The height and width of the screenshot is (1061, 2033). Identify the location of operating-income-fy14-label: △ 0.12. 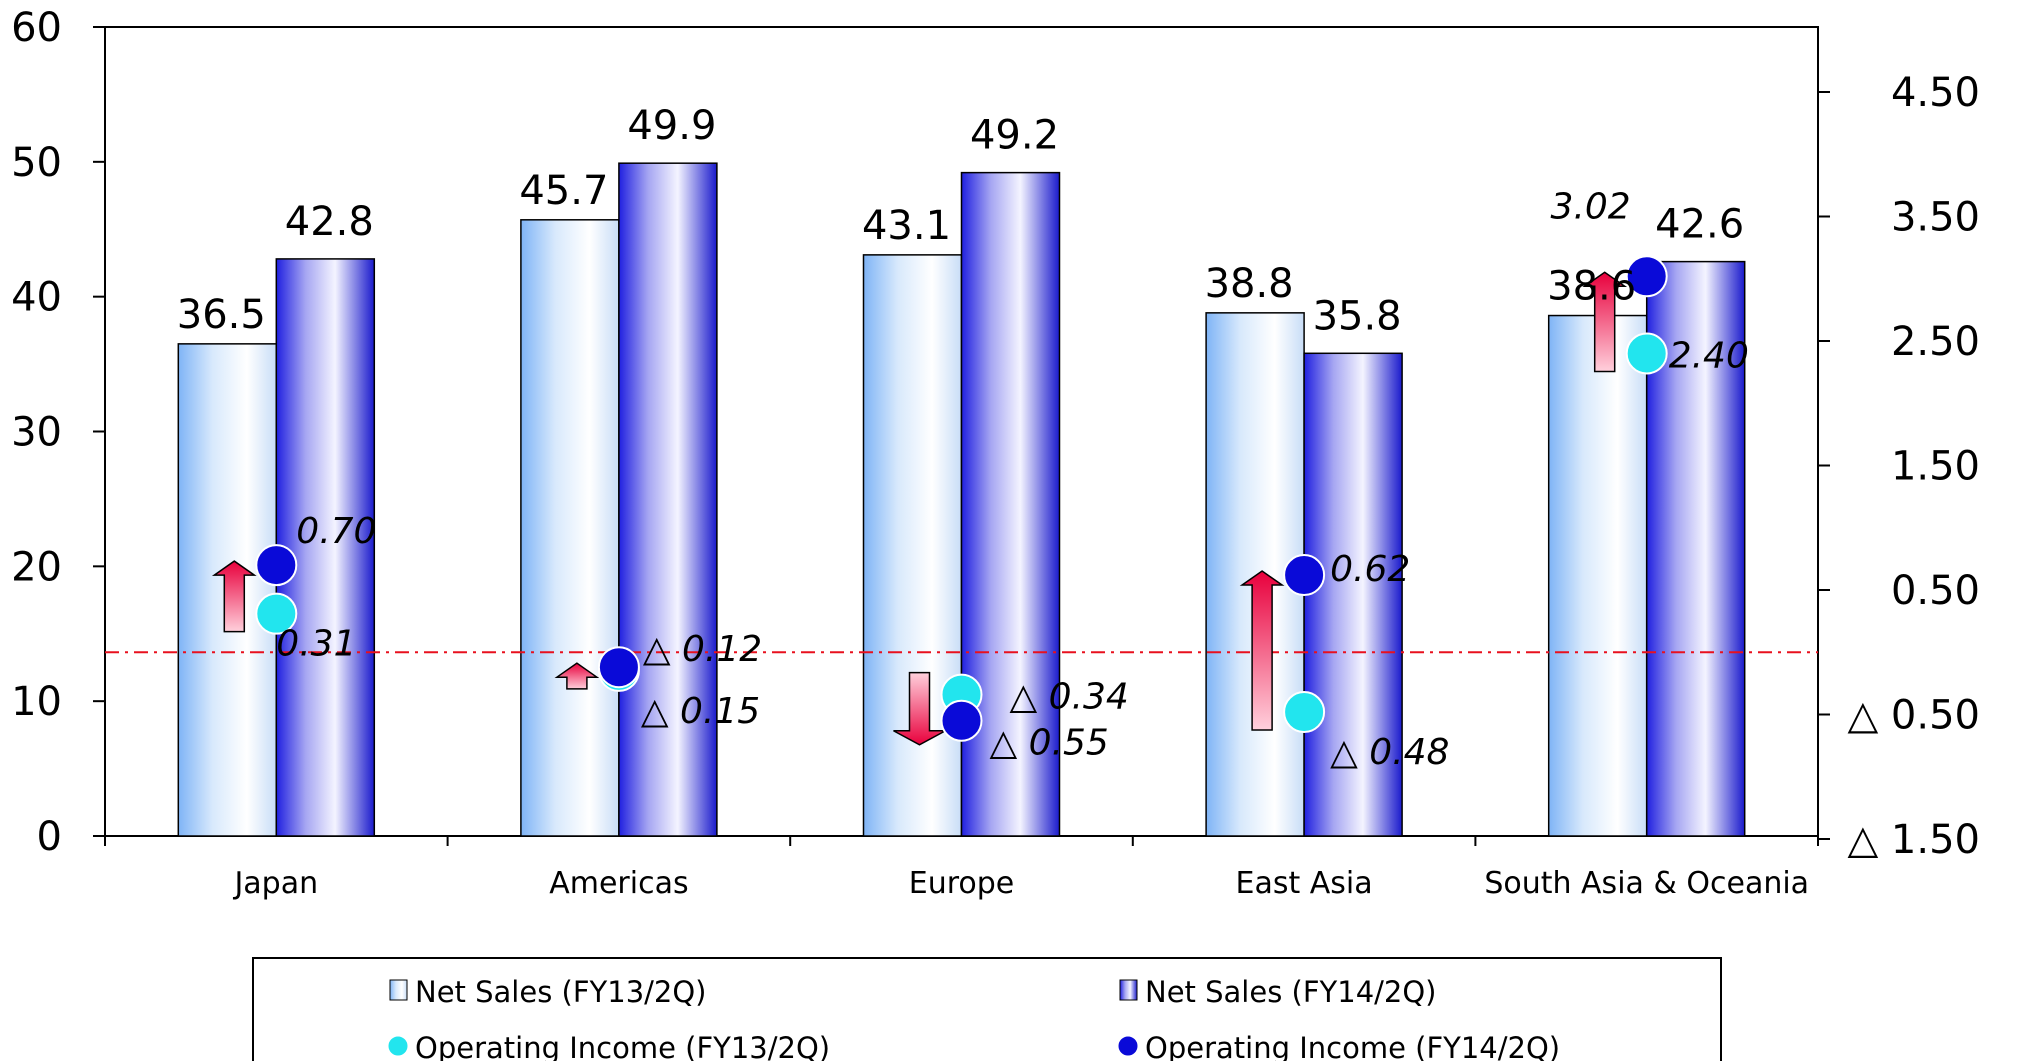
(702, 649).